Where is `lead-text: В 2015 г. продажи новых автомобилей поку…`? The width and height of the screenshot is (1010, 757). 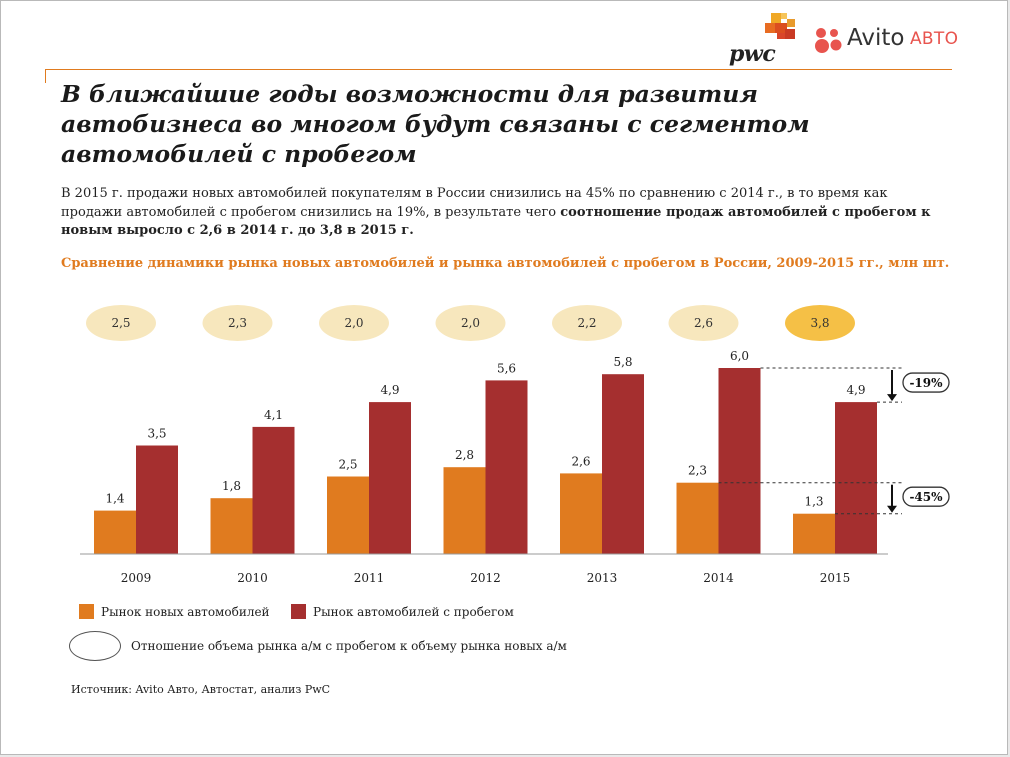
lead-text: В 2015 г. продажи новых автомобилей поку… is located at coordinates (474, 203).